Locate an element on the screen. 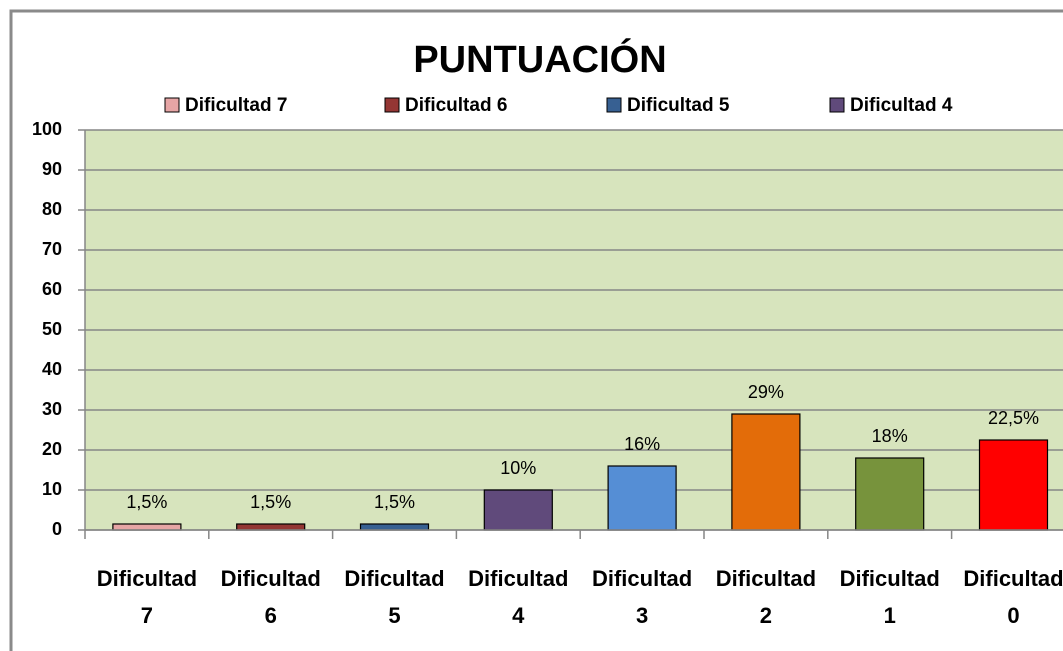 Image resolution: width=1063 pixels, height=651 pixels. y-tick-label: 100 is located at coordinates (47, 129).